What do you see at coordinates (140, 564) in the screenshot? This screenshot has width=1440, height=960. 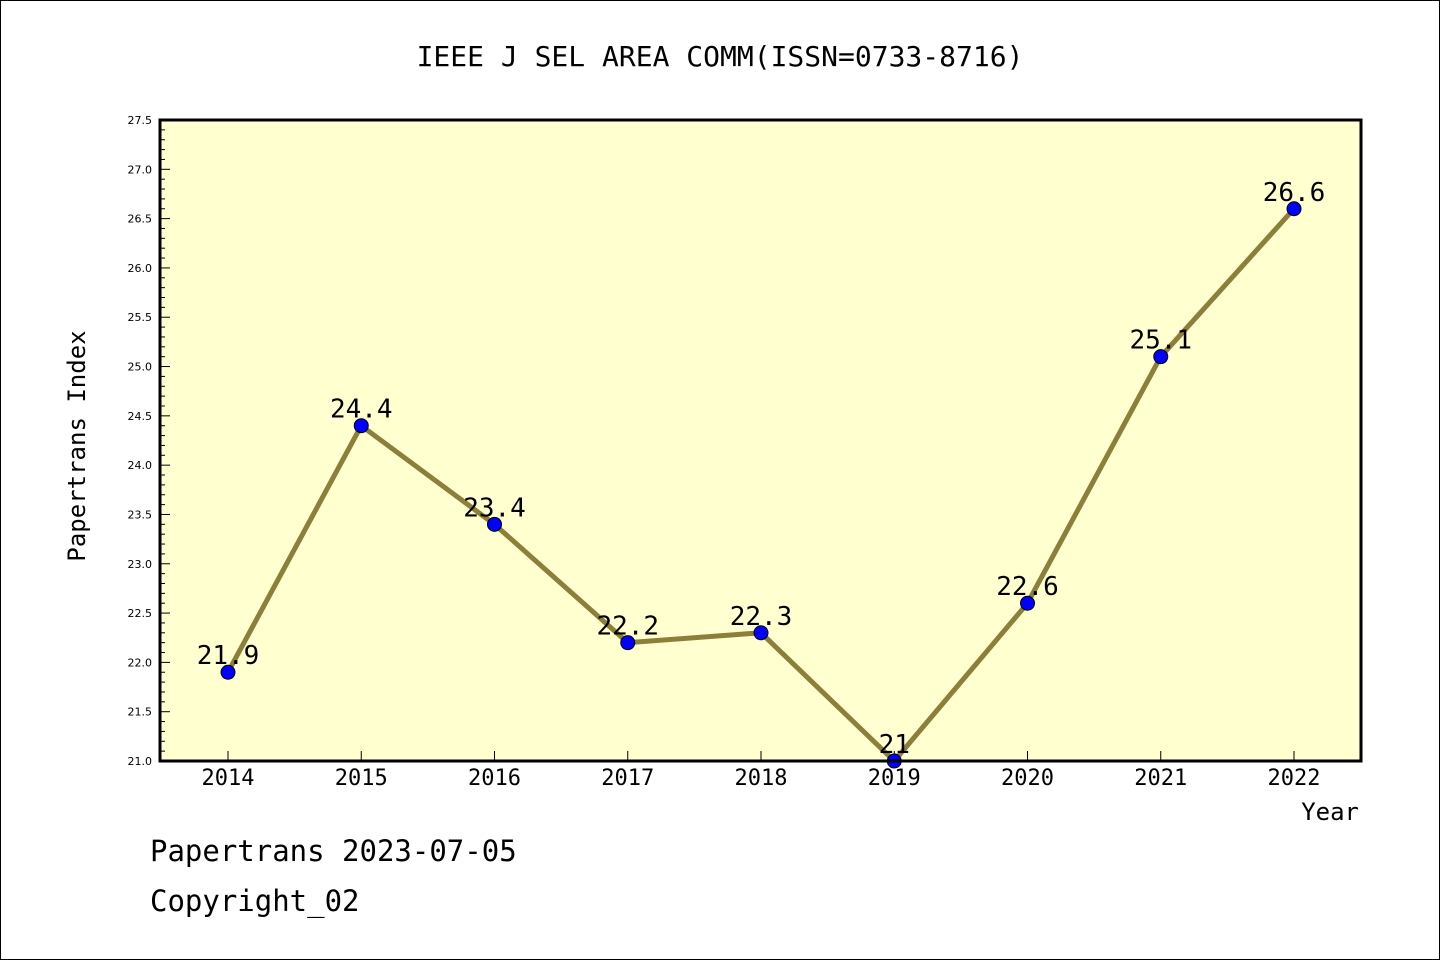 I see `y-tick-label: 23.0` at bounding box center [140, 564].